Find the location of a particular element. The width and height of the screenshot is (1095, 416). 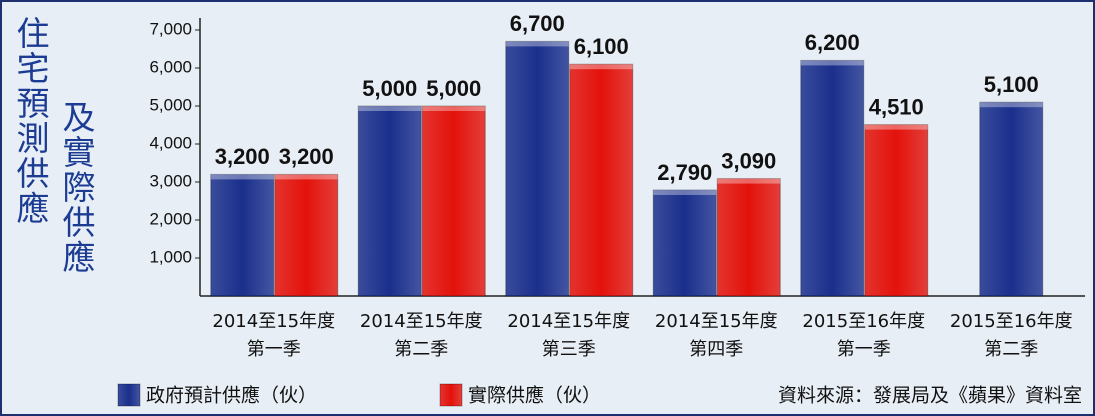

value-label: 3,090 is located at coordinates (748, 160).